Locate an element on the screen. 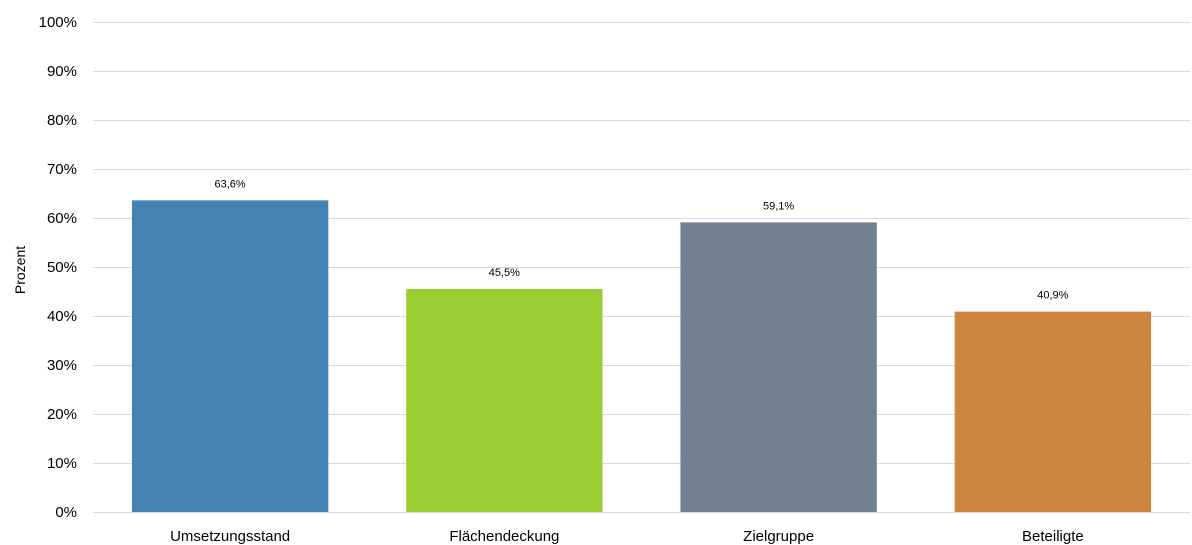  y-tick-label: 50% is located at coordinates (62, 267).